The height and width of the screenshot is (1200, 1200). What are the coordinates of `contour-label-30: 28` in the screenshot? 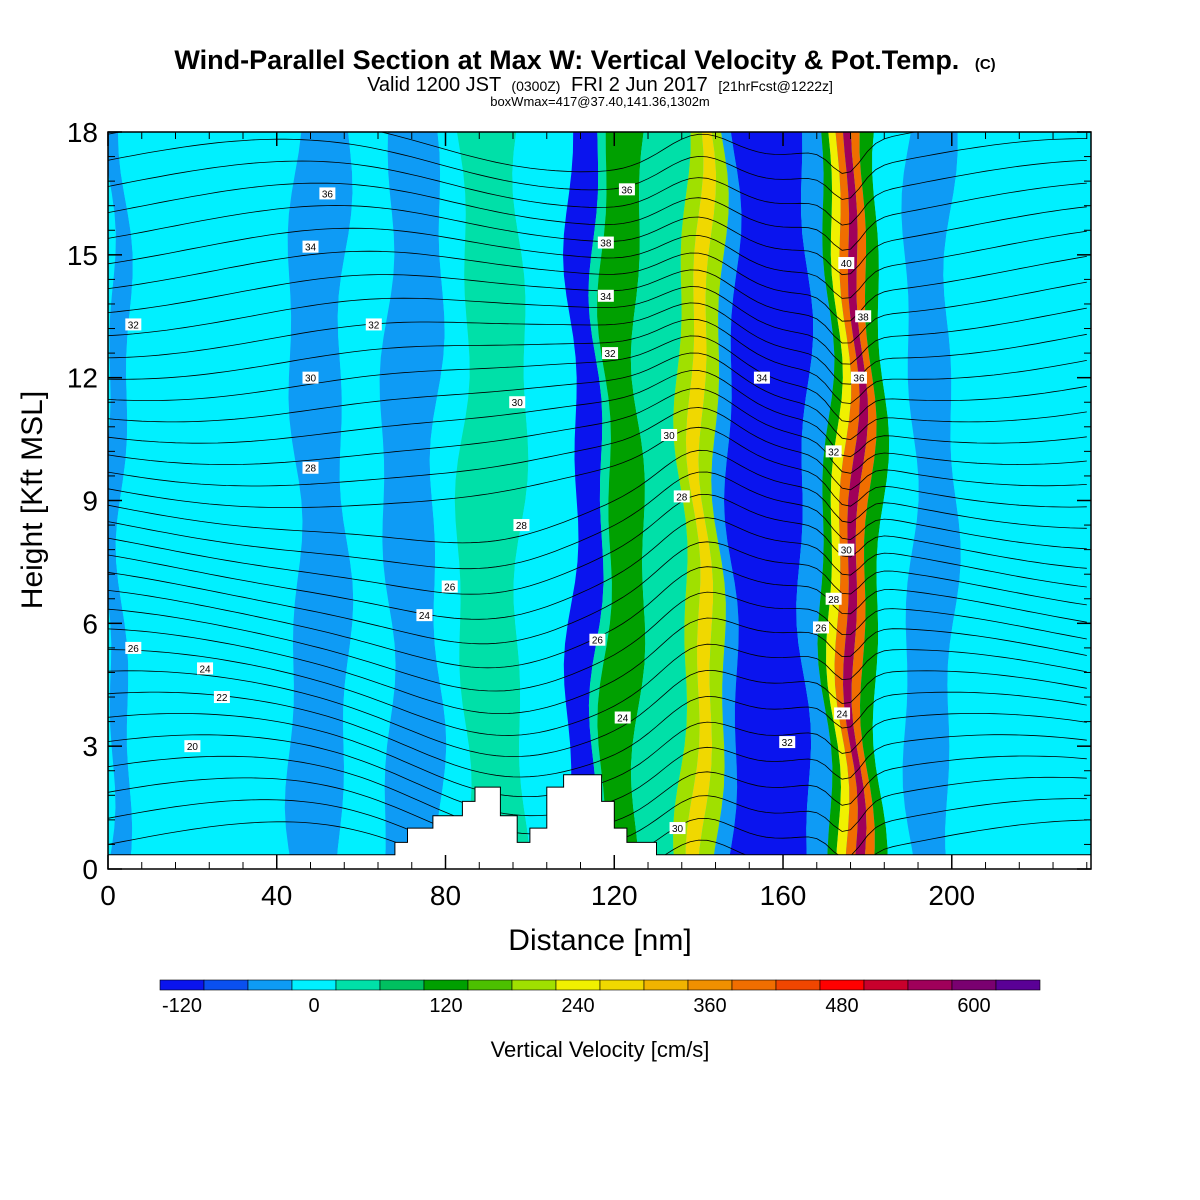 It's located at (833, 599).